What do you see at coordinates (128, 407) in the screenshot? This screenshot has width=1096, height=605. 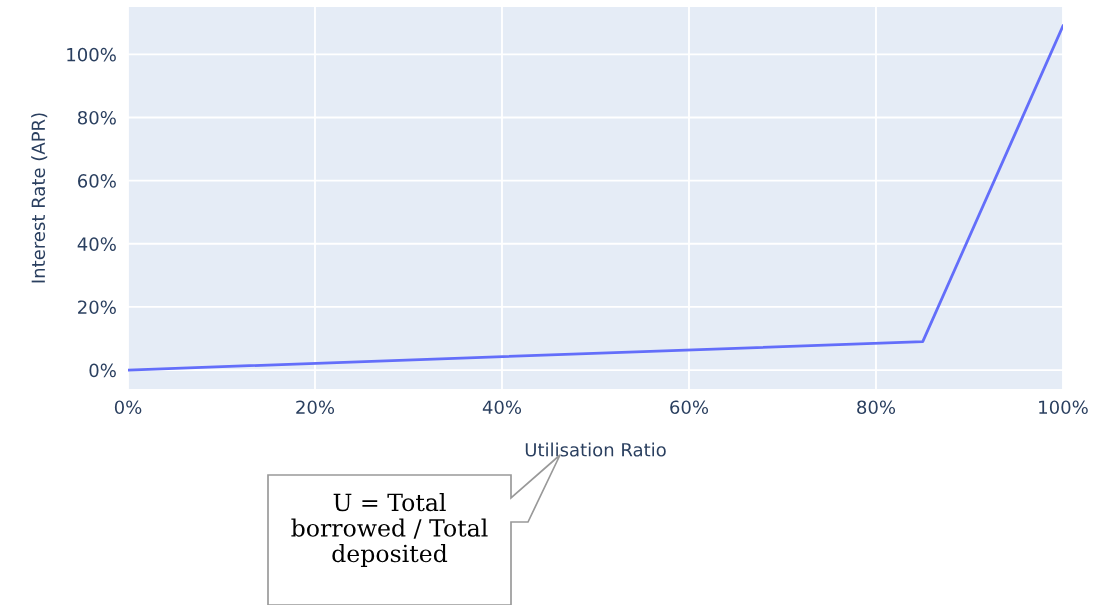 I see `x-tick-label: 0%` at bounding box center [128, 407].